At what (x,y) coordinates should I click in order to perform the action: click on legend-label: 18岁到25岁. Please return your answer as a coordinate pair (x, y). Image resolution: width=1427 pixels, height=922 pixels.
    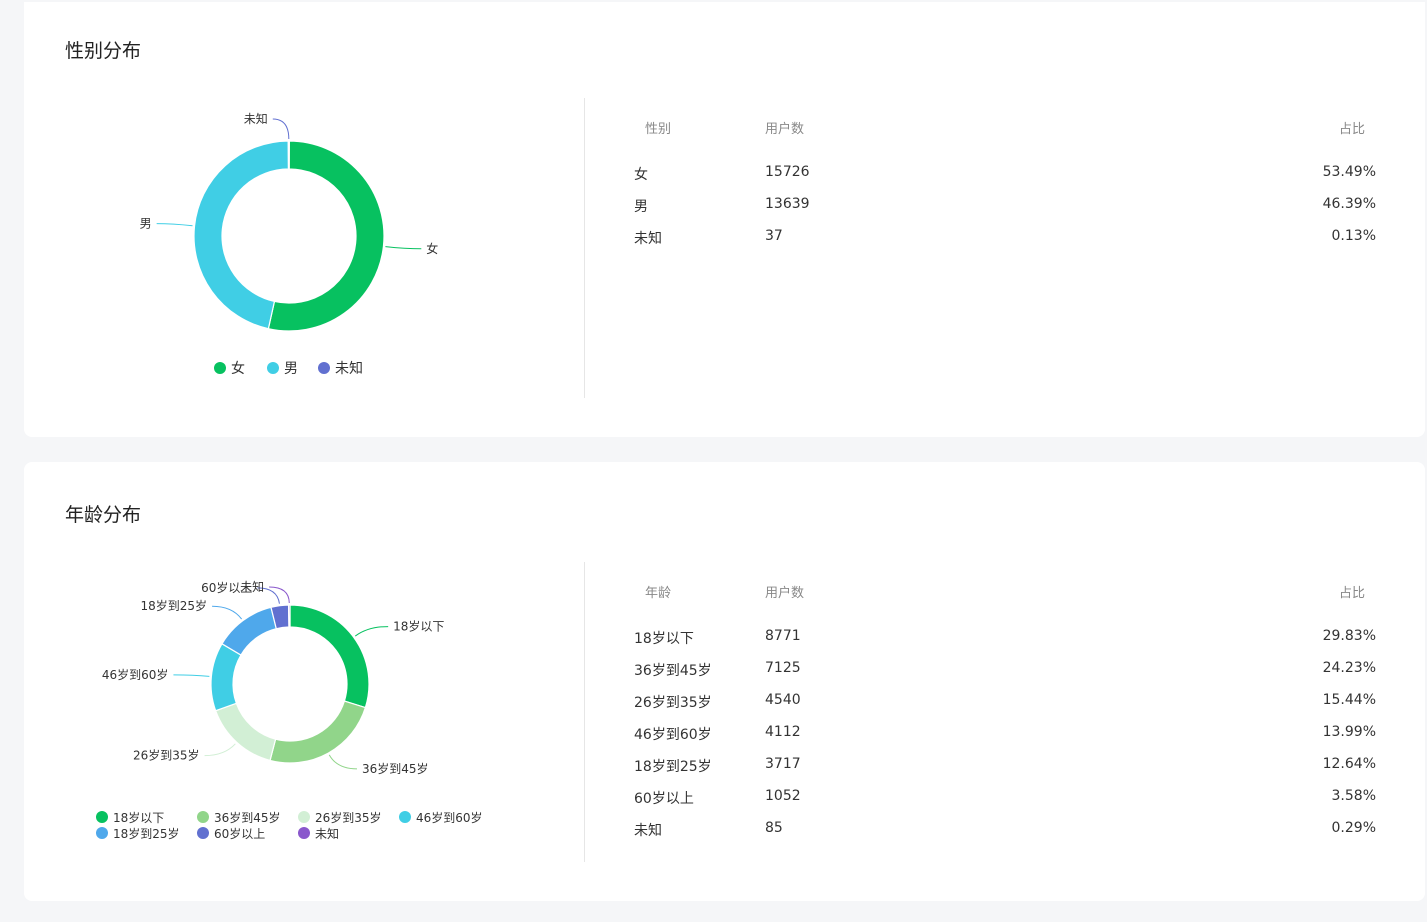
    Looking at the image, I should click on (146, 833).